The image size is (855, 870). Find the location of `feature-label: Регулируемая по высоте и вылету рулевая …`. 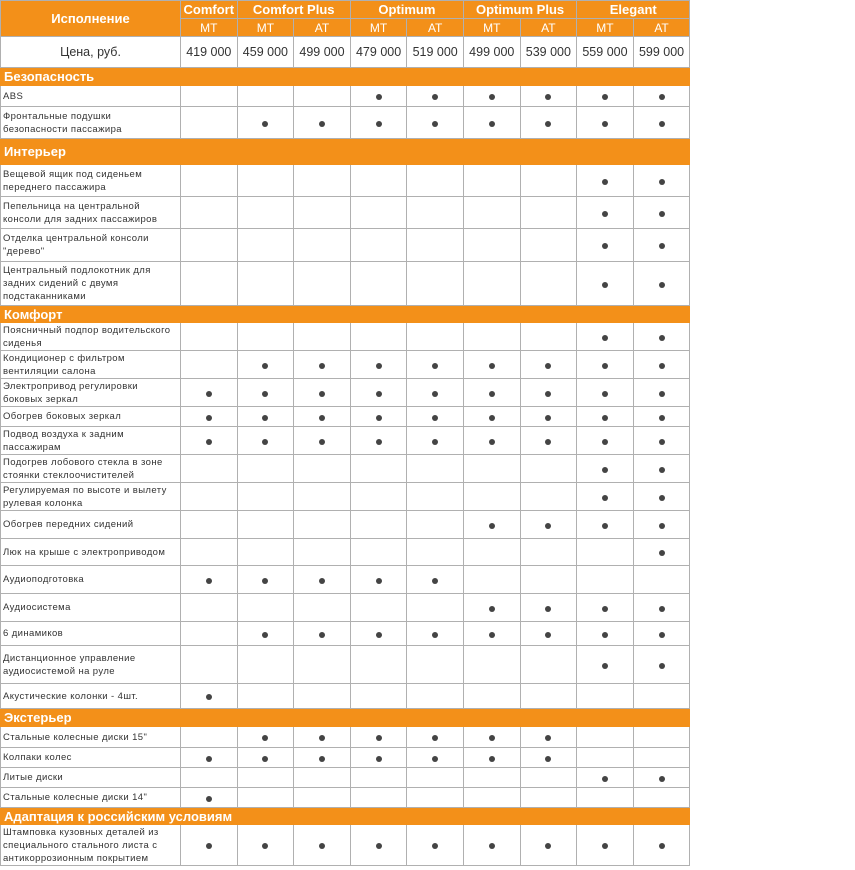

feature-label: Регулируемая по высоте и вылету рулевая … is located at coordinates (90, 496).